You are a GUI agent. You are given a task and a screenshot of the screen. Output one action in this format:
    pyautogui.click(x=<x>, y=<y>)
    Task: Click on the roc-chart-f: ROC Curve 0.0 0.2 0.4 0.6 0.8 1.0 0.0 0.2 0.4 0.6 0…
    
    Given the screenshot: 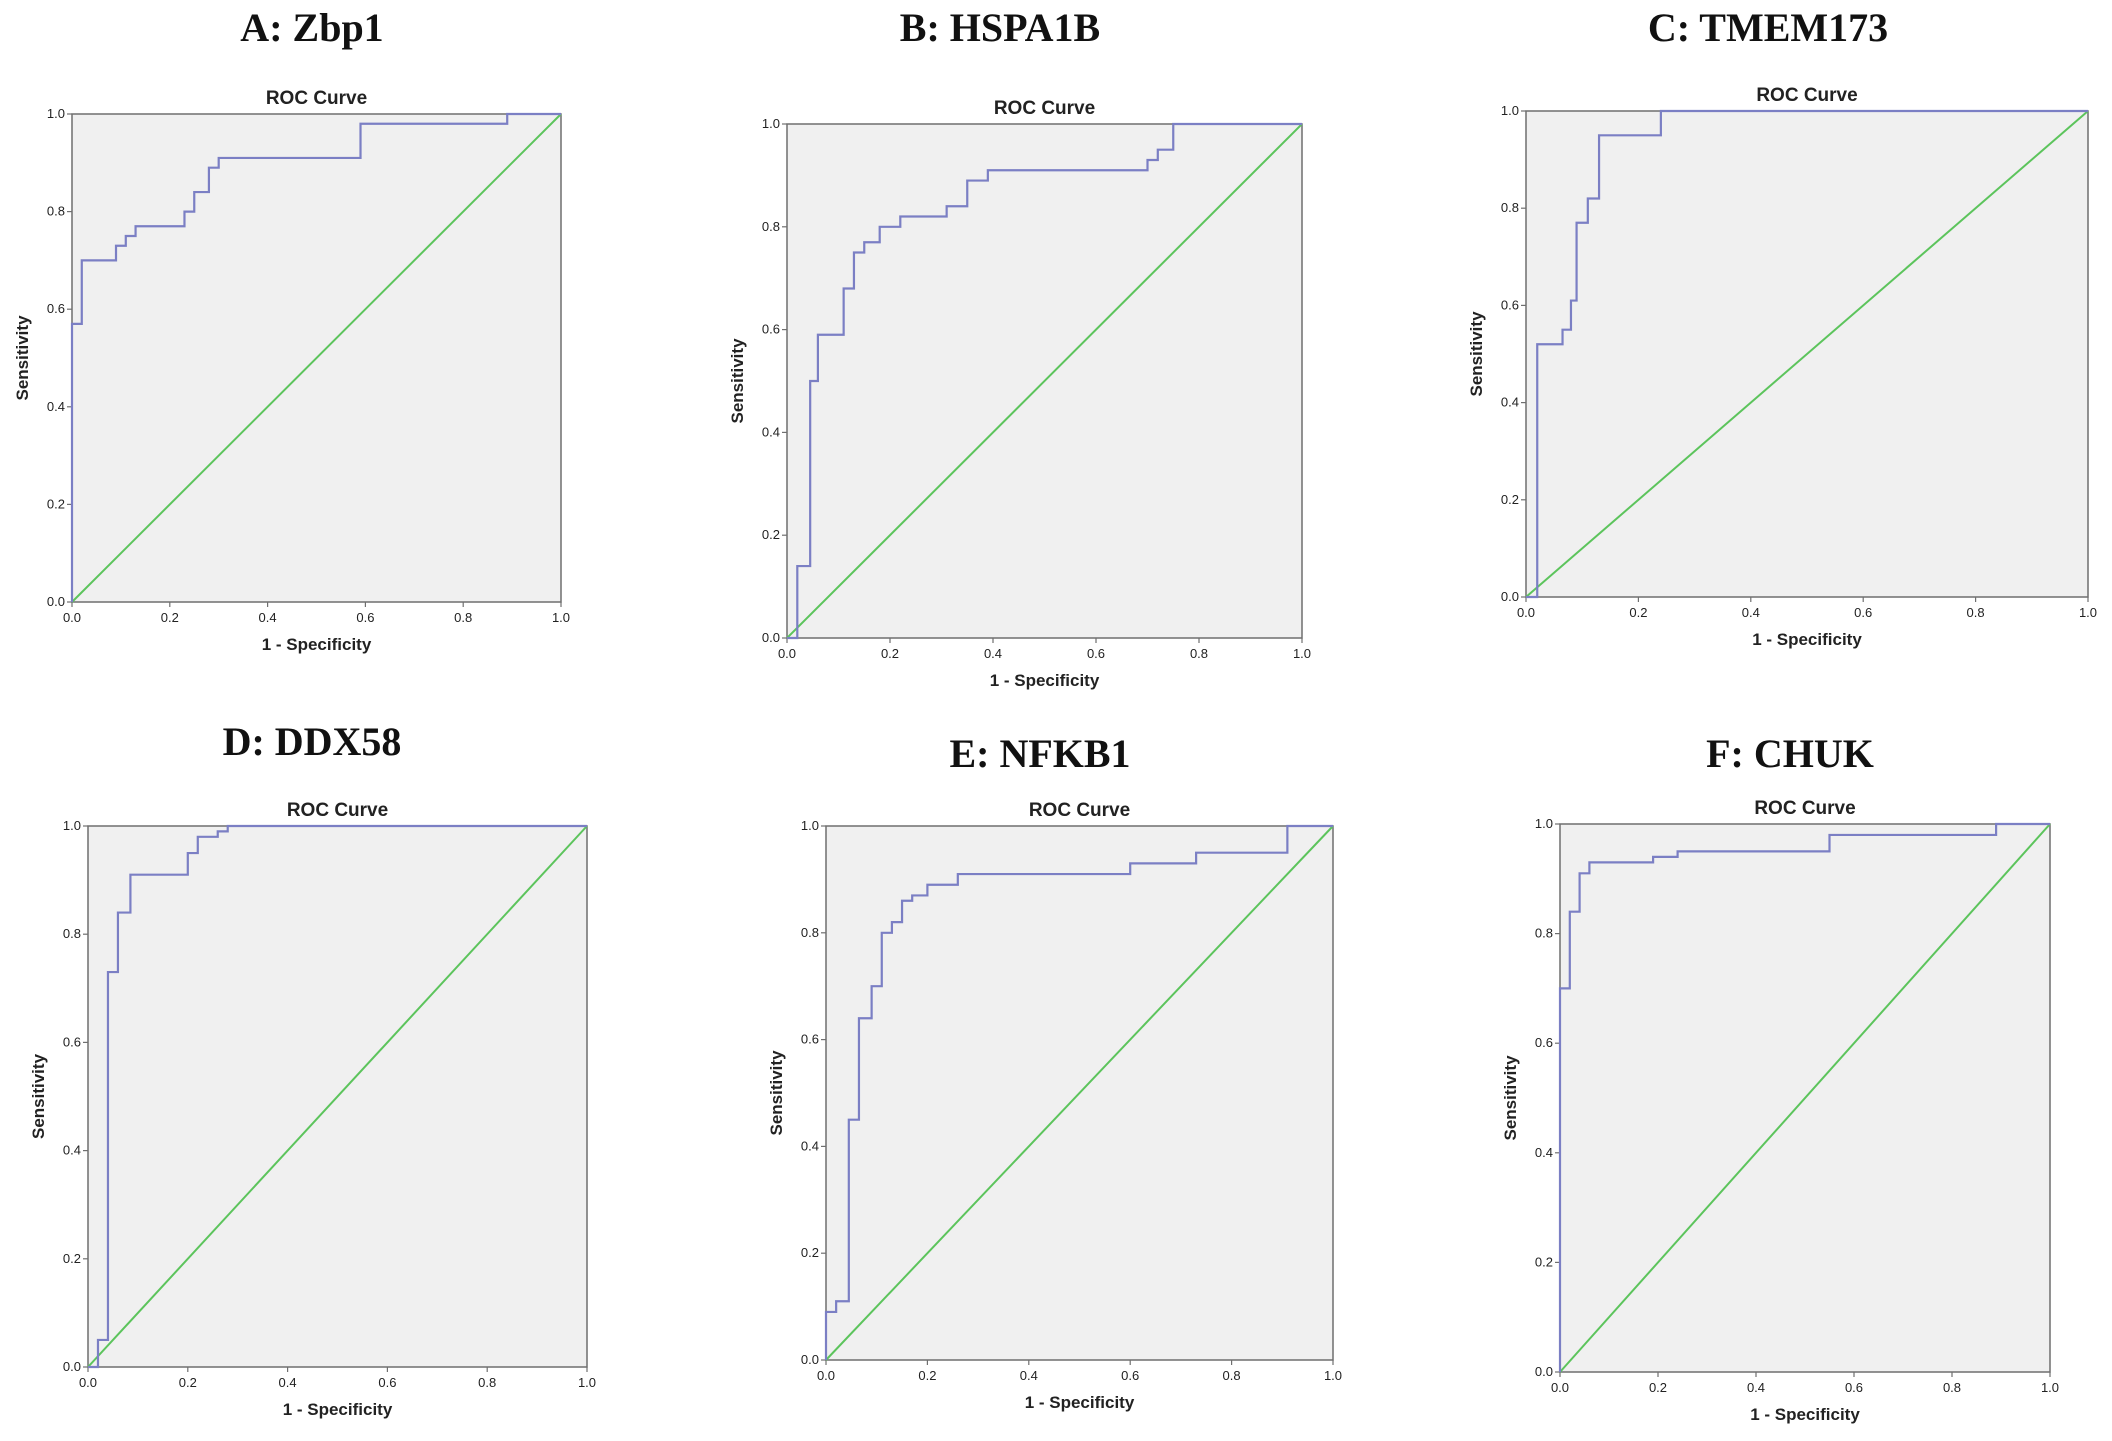 What is the action you would take?
    pyautogui.click(x=1780, y=1111)
    